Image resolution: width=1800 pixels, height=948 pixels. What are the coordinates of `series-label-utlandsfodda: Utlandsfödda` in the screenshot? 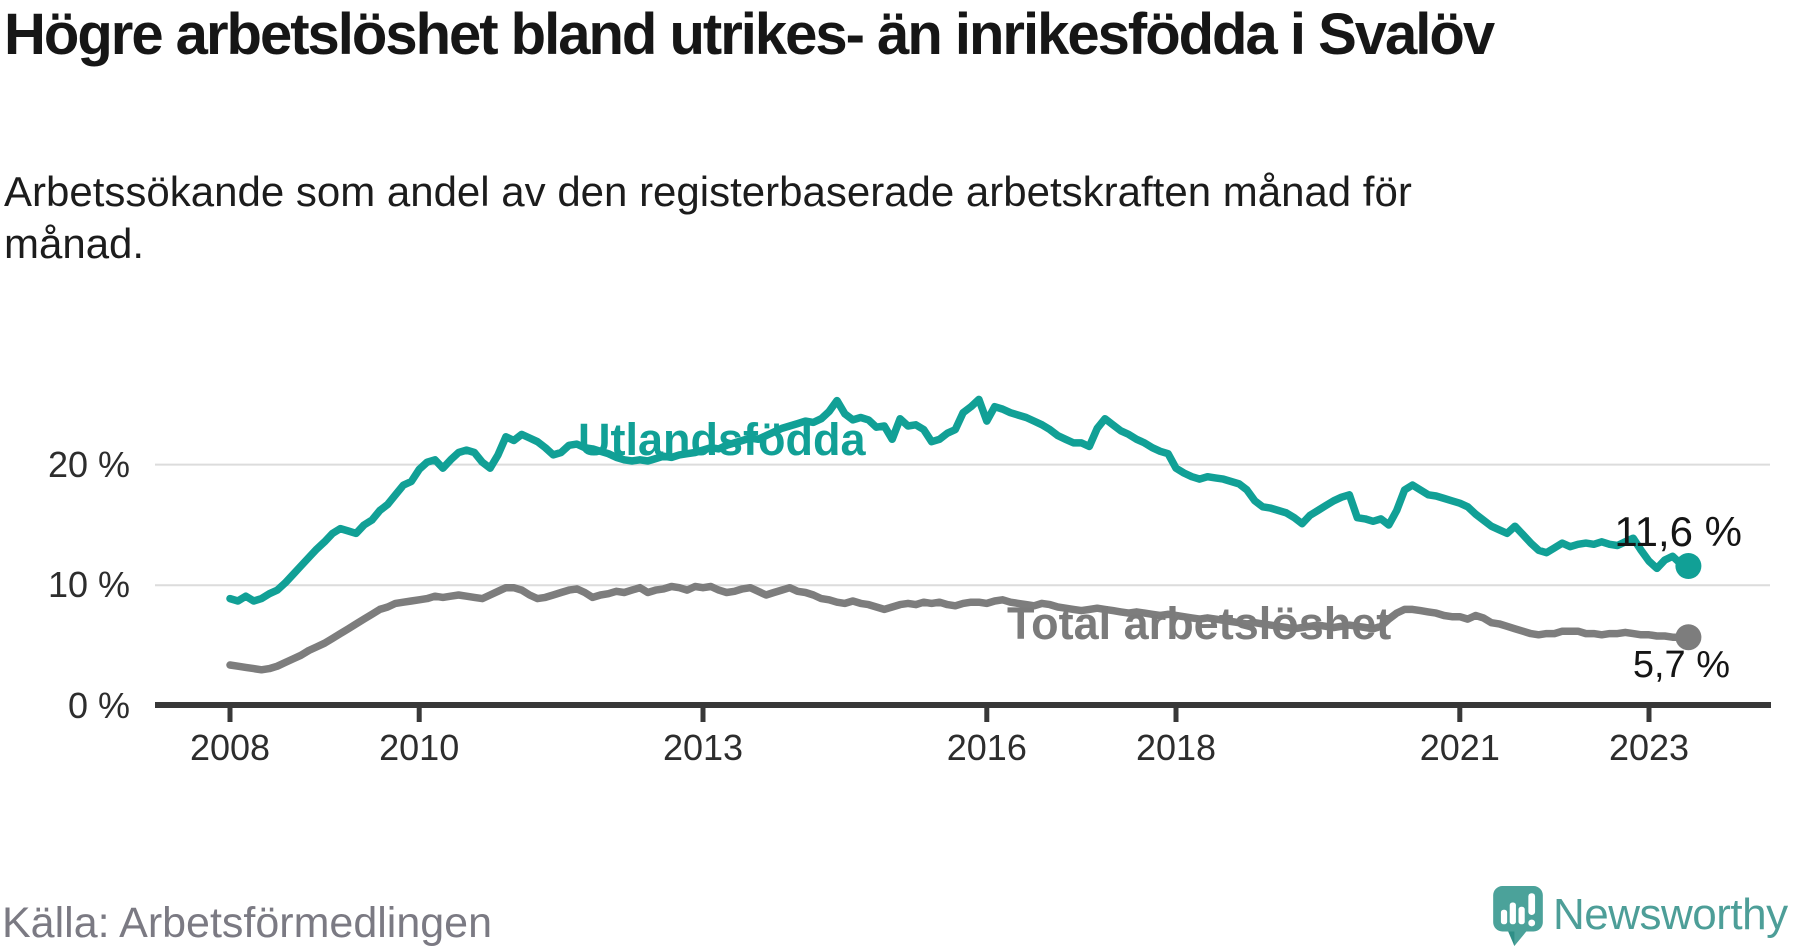 It's located at (722, 439).